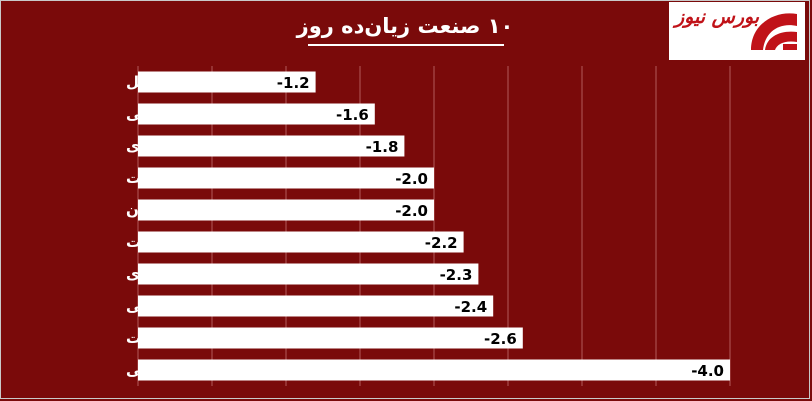 The height and width of the screenshot is (401, 812). I want to click on category-label: محصولات چوبی, so click(184, 306).